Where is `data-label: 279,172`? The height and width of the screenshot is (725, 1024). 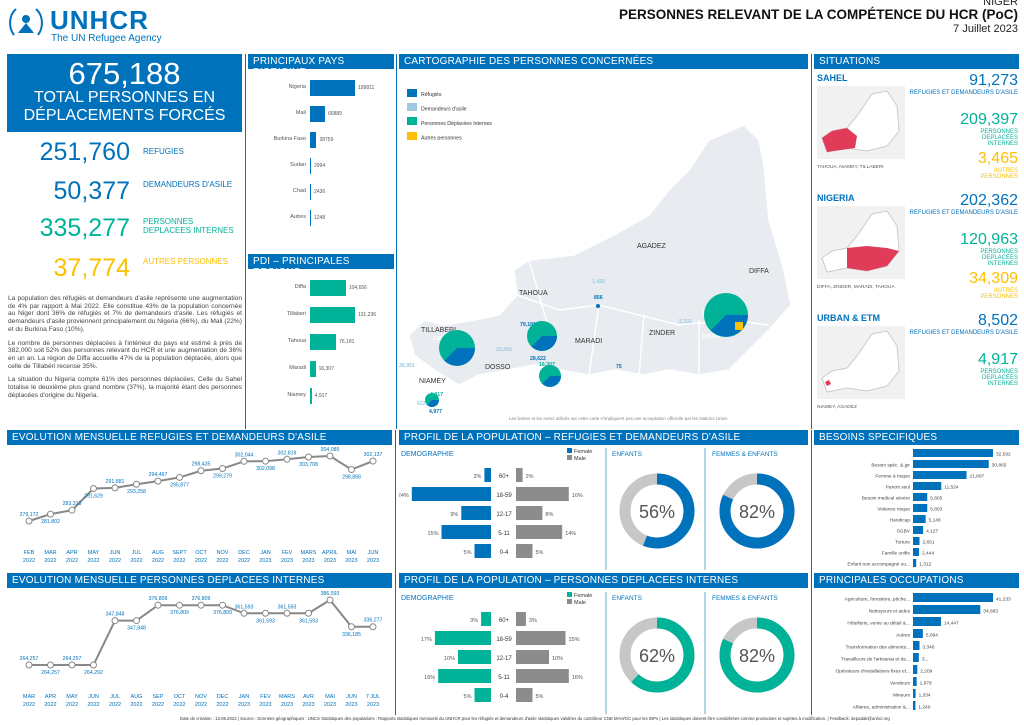 data-label: 279,172 is located at coordinates (29, 515).